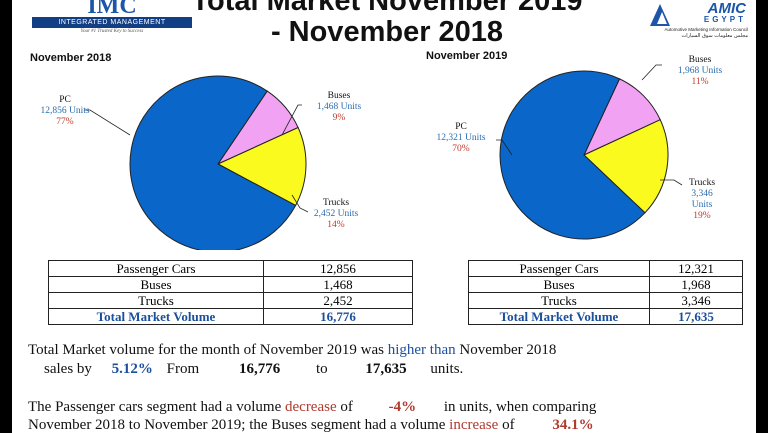  I want to click on title-line-2: - November 2018, so click(387, 32).